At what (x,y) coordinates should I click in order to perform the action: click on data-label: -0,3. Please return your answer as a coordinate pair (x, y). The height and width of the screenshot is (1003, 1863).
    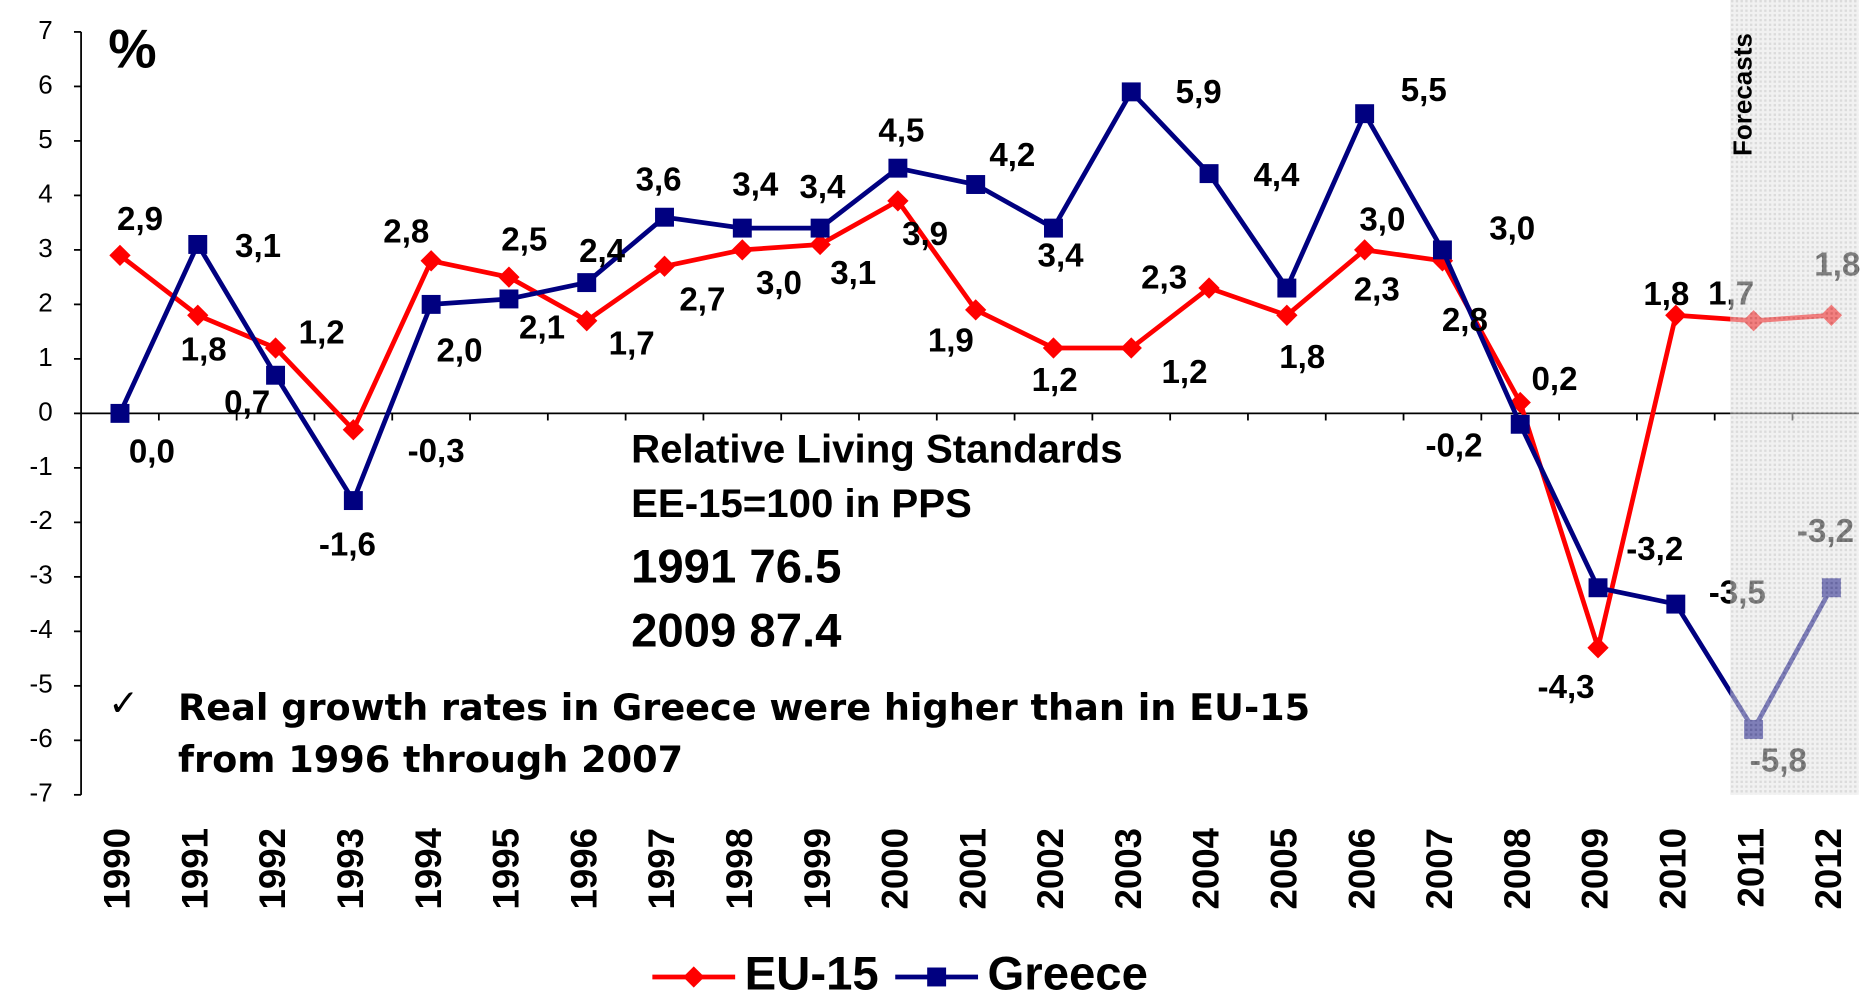
    Looking at the image, I should click on (436, 451).